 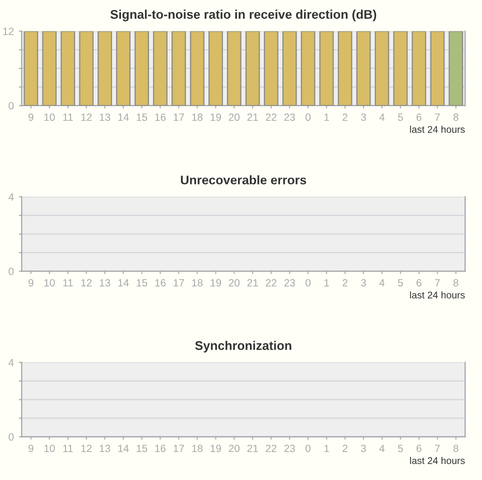 What do you see at coordinates (243, 179) in the screenshot?
I see `chart-title: Unrecoverable errors` at bounding box center [243, 179].